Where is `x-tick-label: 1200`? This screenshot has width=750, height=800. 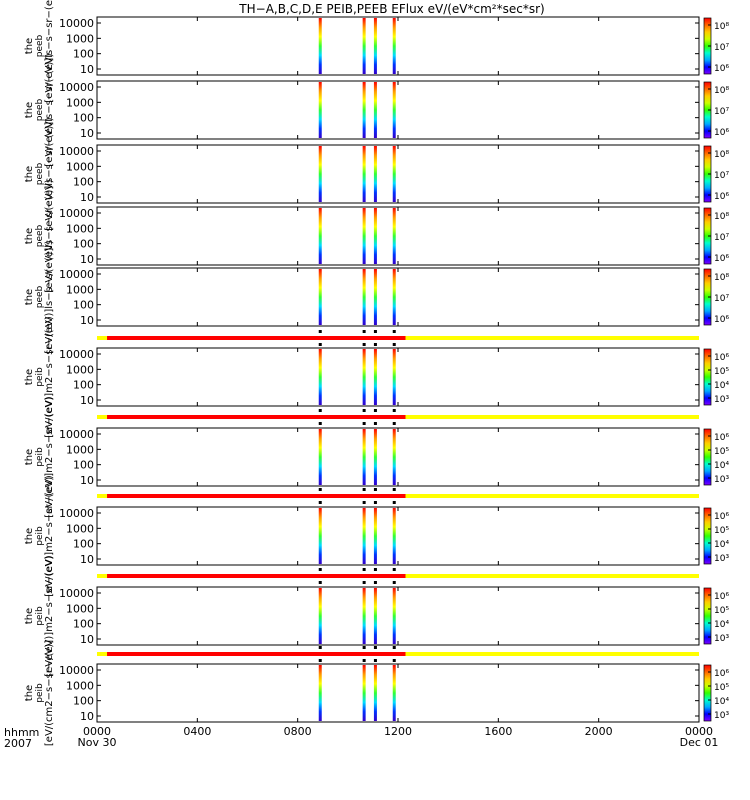
x-tick-label: 1200 is located at coordinates (398, 731).